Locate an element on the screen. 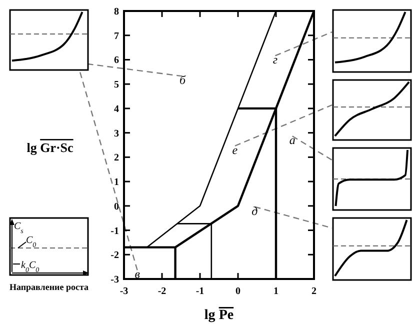 This screenshot has height=334, width=415. y-tick-label: 4 is located at coordinates (116, 109).